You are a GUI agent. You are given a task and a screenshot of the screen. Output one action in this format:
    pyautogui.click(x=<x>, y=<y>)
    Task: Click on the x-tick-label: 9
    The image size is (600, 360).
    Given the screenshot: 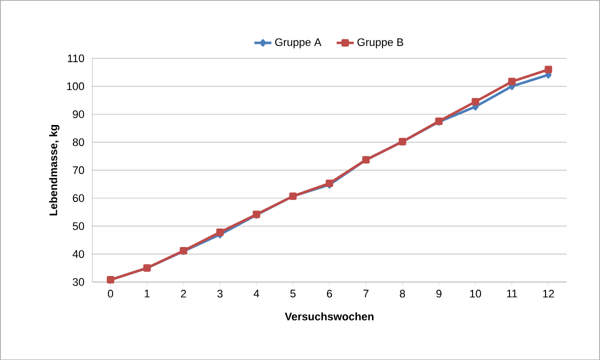 What is the action you would take?
    pyautogui.click(x=439, y=294)
    